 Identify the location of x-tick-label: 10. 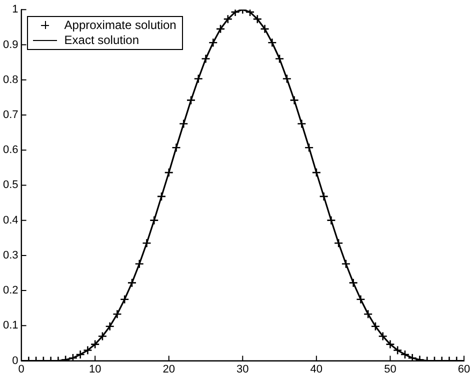
(95, 369).